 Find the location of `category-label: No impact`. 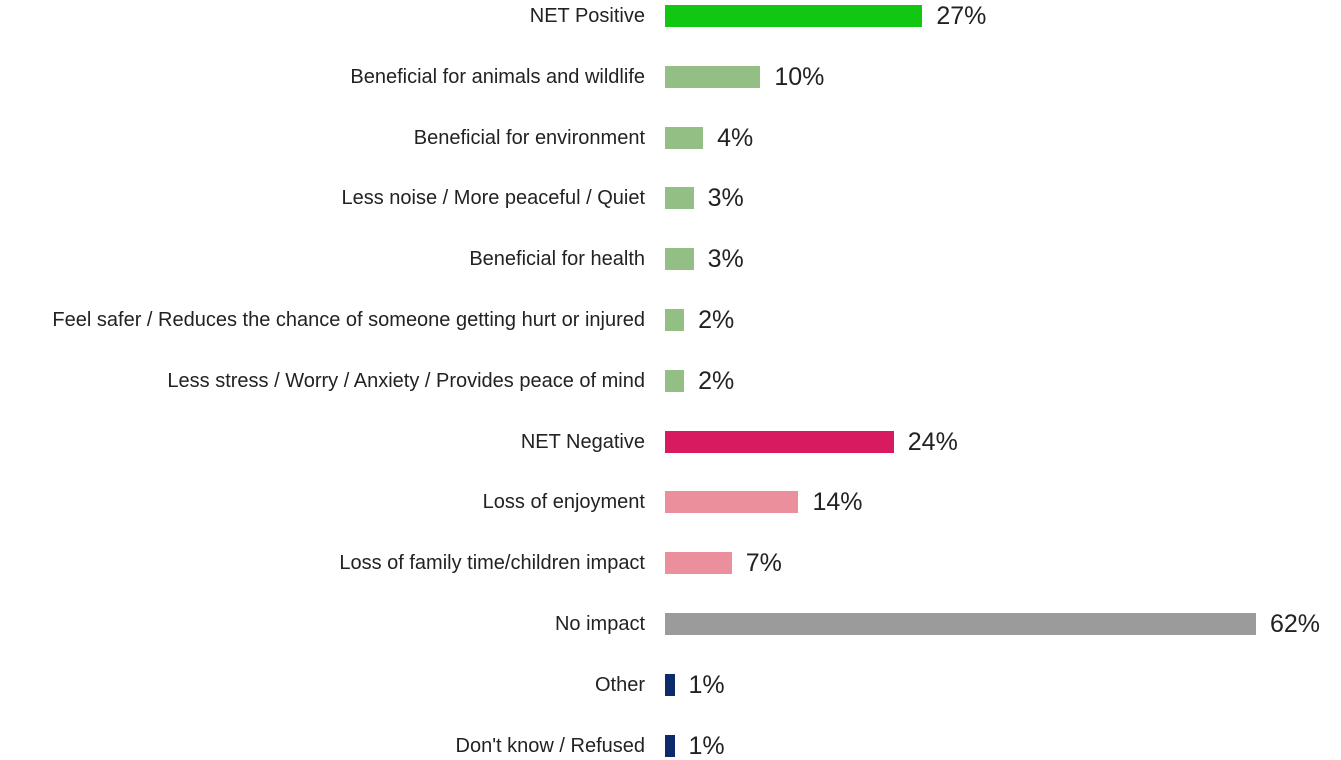

category-label: No impact is located at coordinates (599, 624).